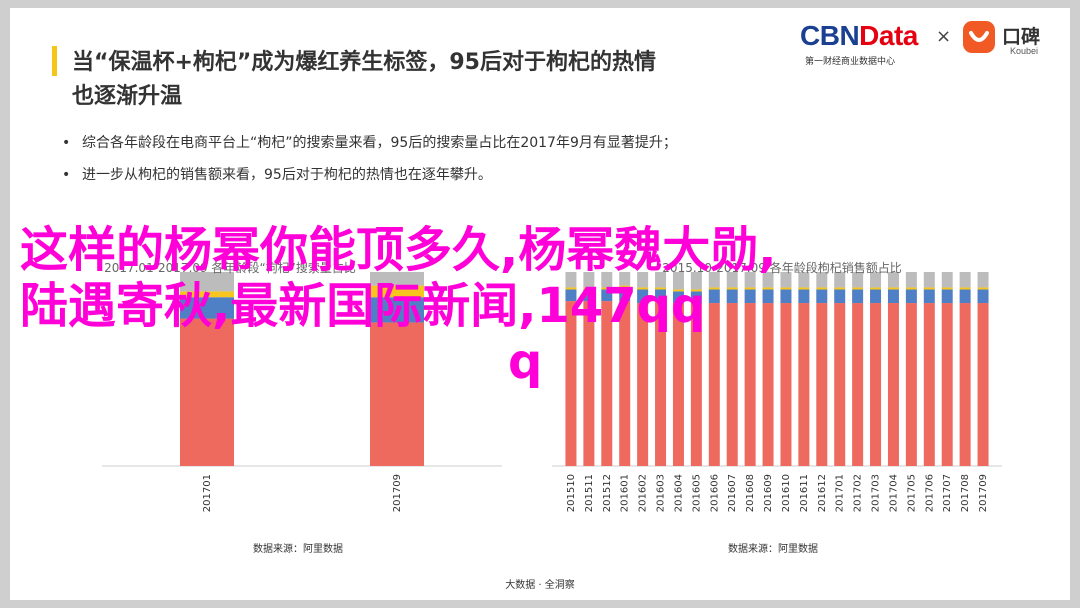 The image size is (1080, 608). What do you see at coordinates (822, 493) in the screenshot?
I see `x-tick-label: 201612` at bounding box center [822, 493].